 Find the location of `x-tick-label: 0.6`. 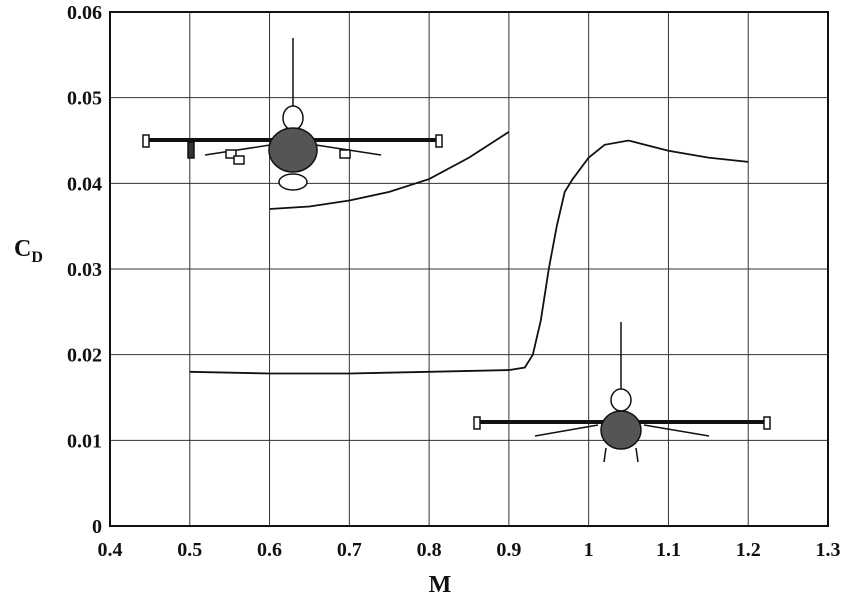

x-tick-label: 0.6 is located at coordinates (269, 550).